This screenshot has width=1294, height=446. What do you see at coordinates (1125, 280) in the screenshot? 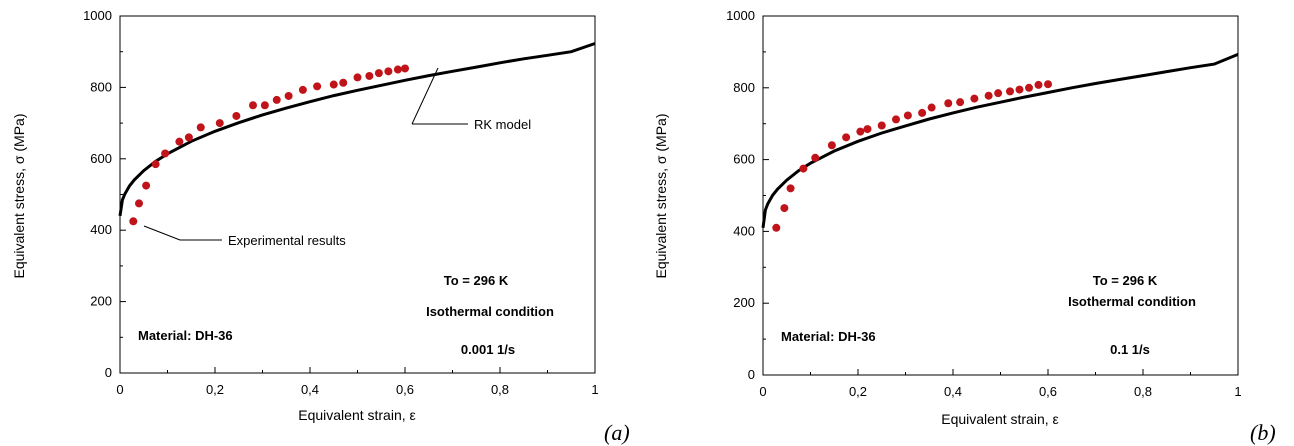
I see `temperature-label-b: To = 296 K` at bounding box center [1125, 280].